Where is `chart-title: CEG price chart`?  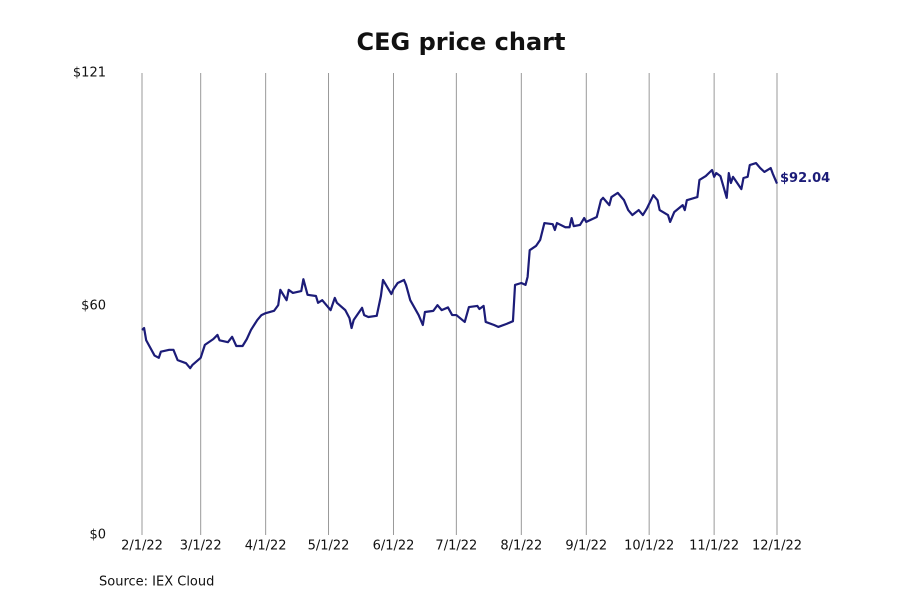 chart-title: CEG price chart is located at coordinates (461, 42).